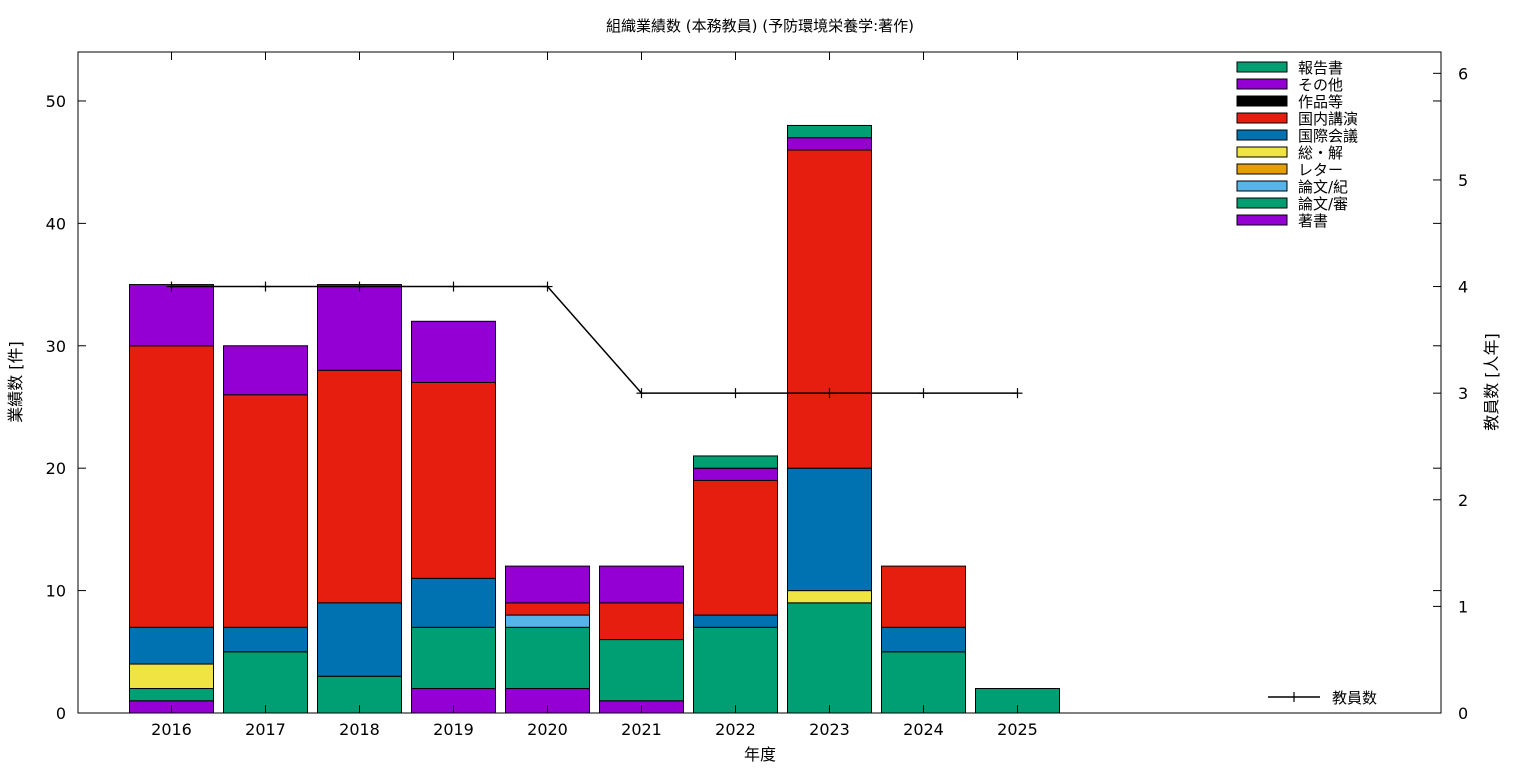  Describe the element at coordinates (171, 729) in the screenshot. I see `x-tick-label-2016: 2016` at that location.